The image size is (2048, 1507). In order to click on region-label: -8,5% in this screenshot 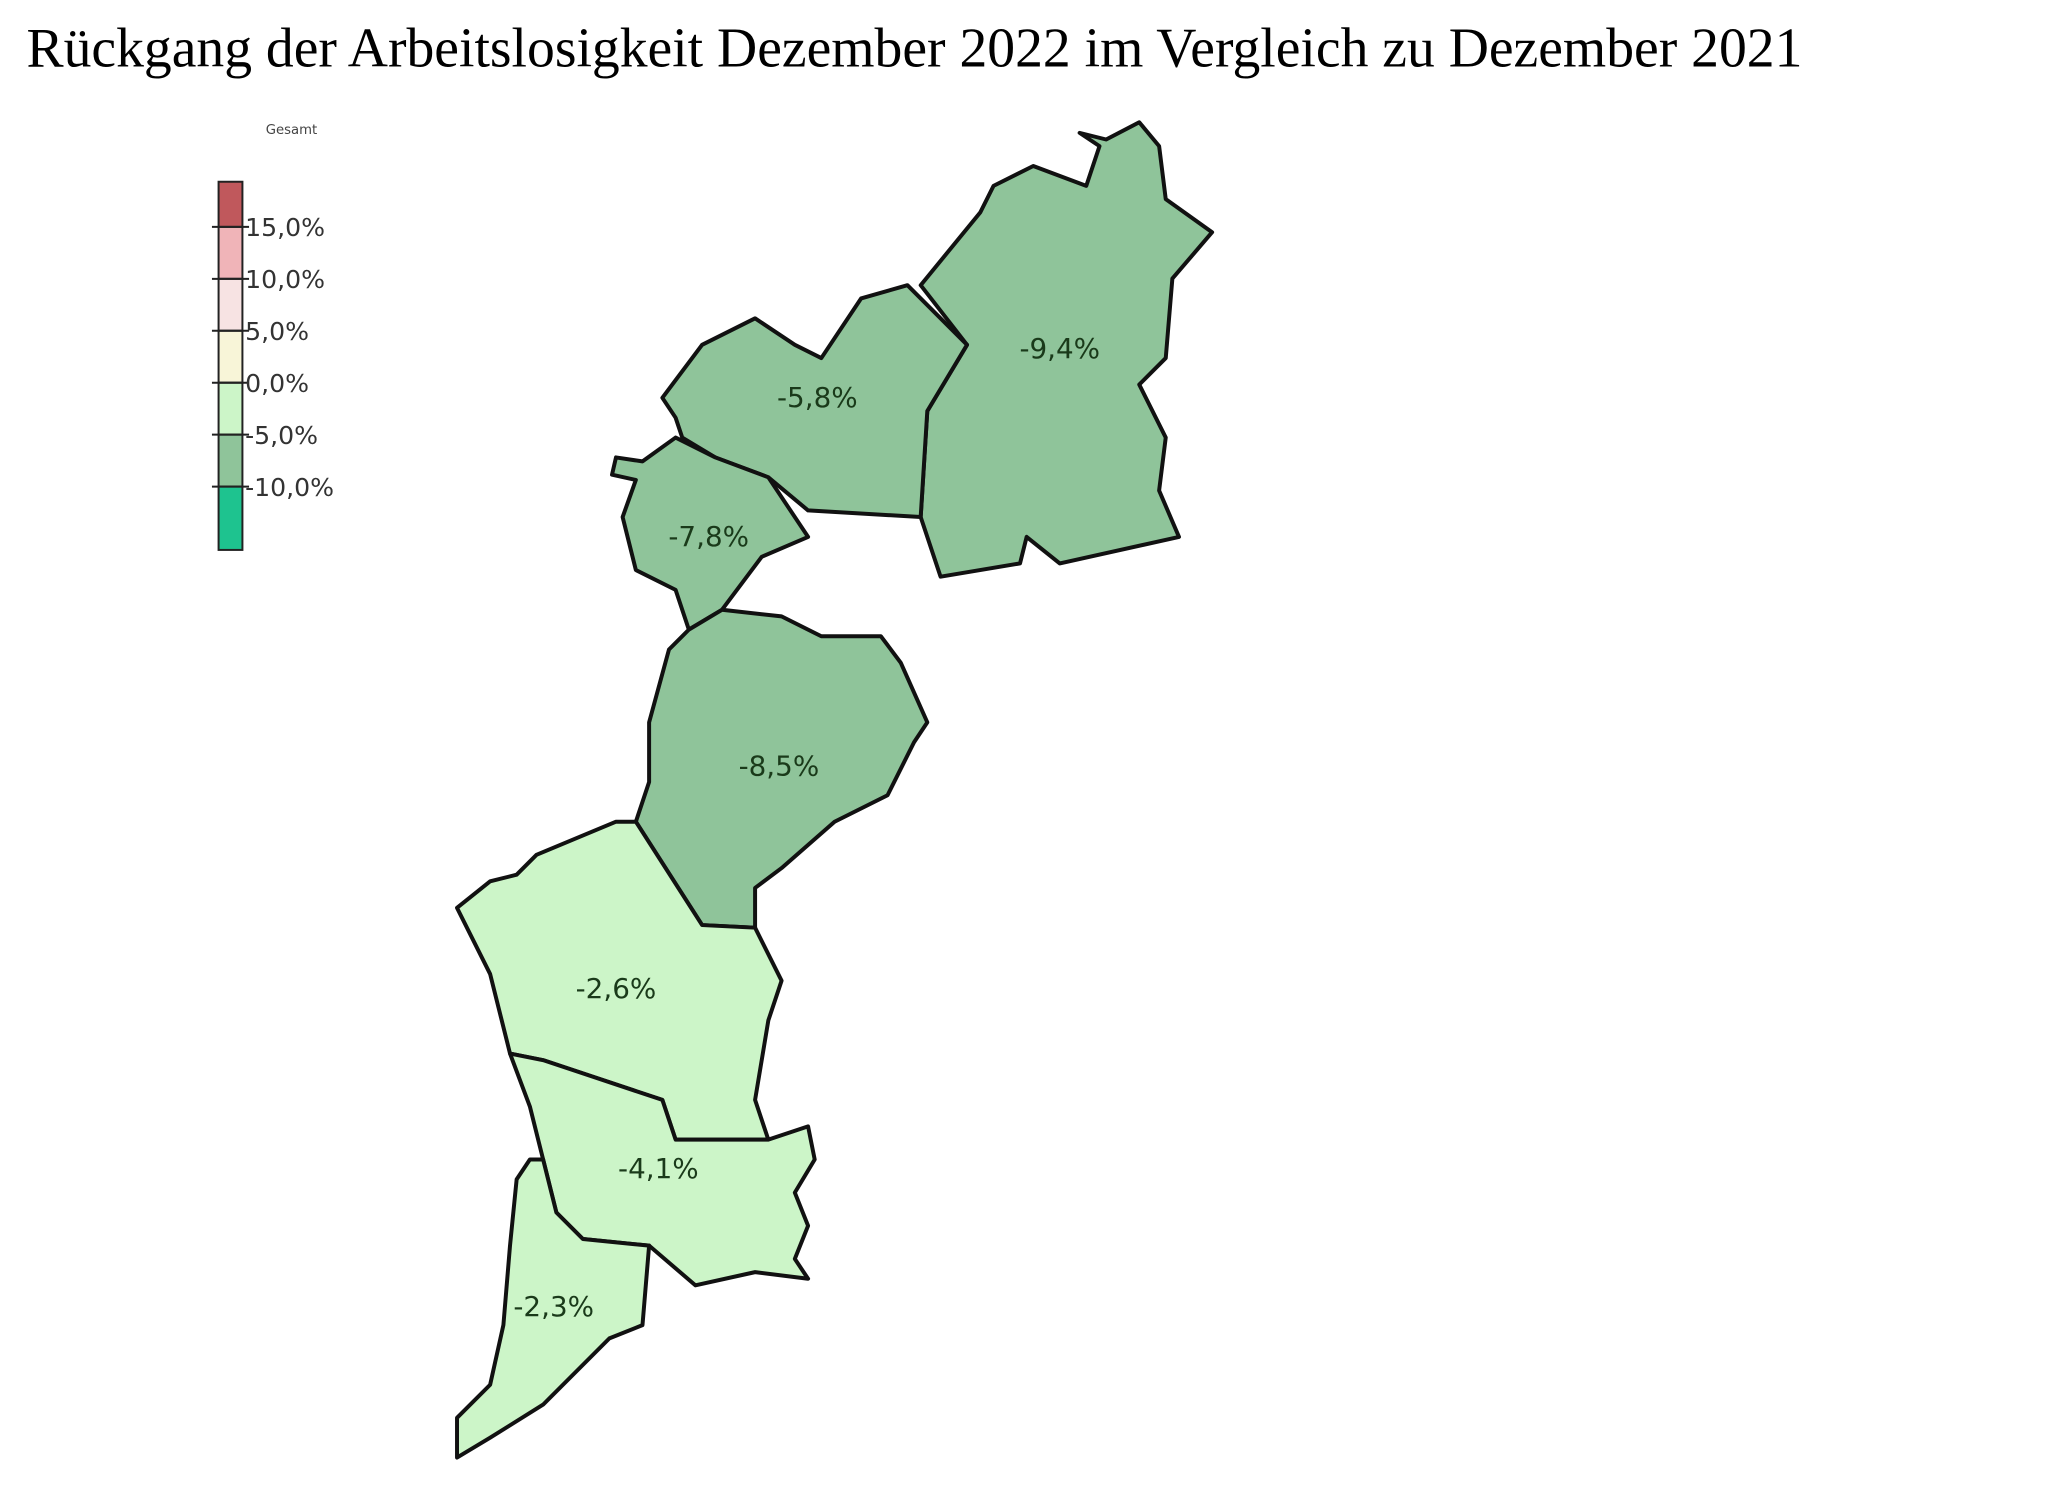, I will do `click(779, 765)`.